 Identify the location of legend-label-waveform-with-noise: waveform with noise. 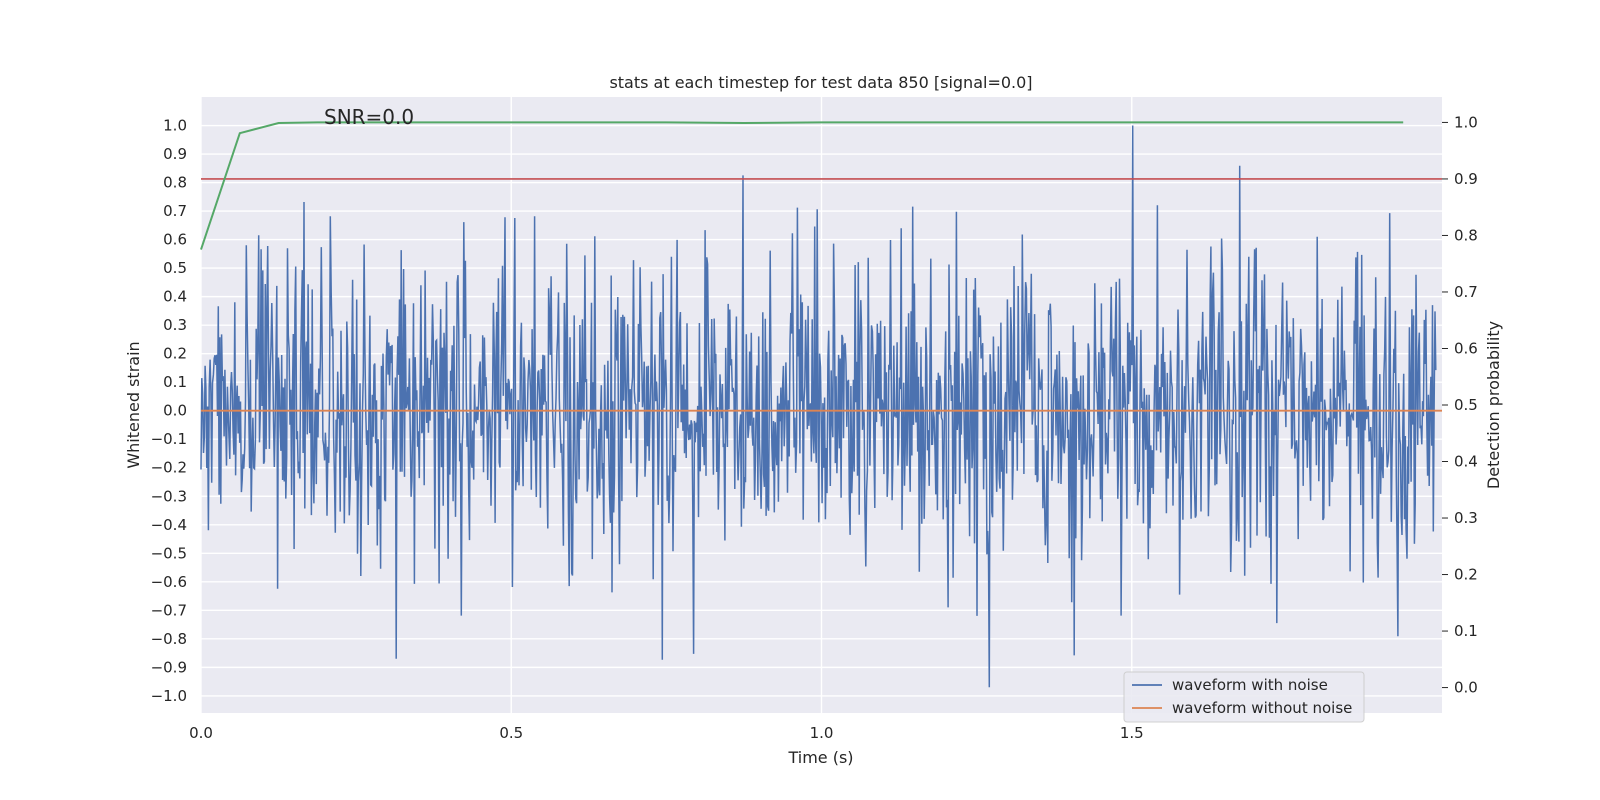
(1250, 685).